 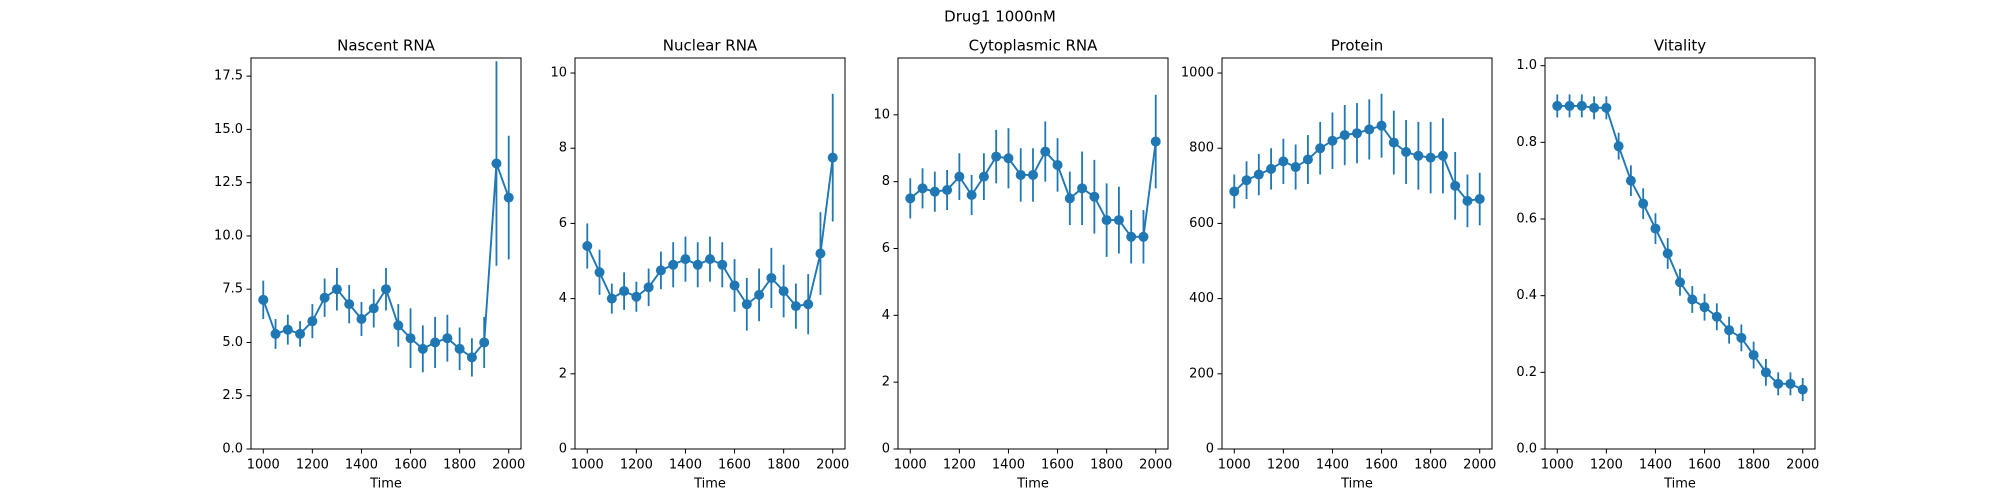 I want to click on y-tick-label: 10.0, so click(x=228, y=235).